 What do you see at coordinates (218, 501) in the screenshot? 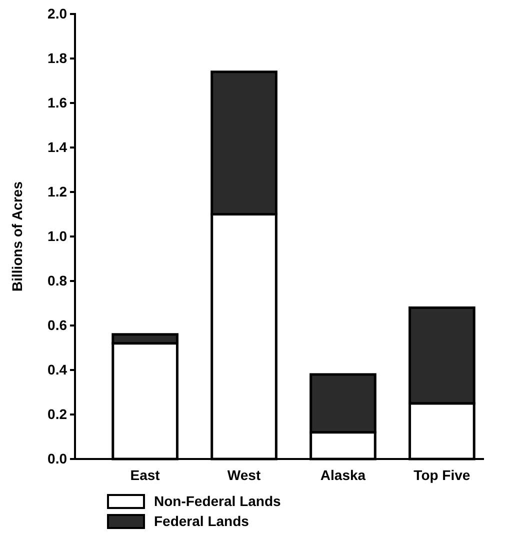
I see `legend-label: Non-Federal Lands` at bounding box center [218, 501].